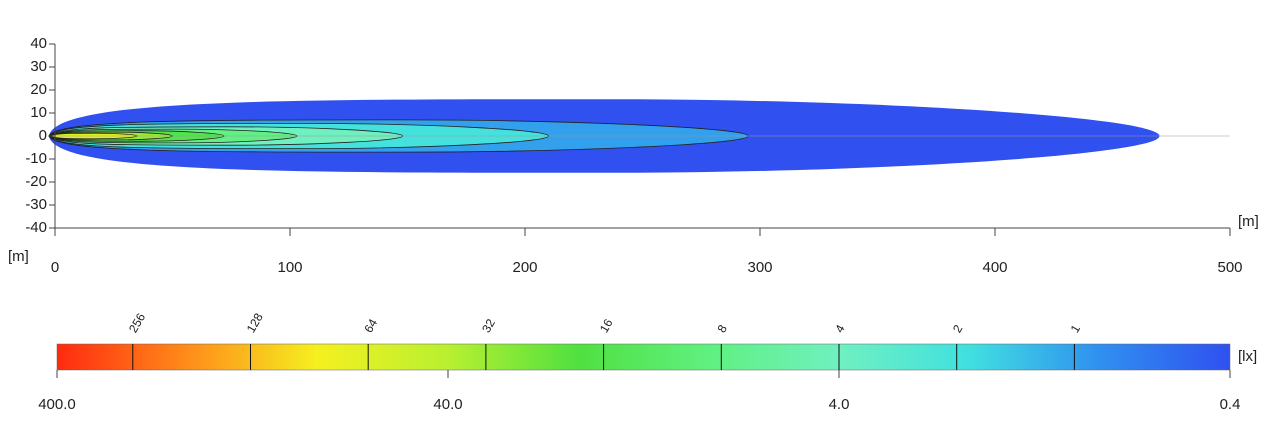 The height and width of the screenshot is (424, 1280). What do you see at coordinates (370, 325) in the screenshot?
I see `colorbar-level-label: 64` at bounding box center [370, 325].